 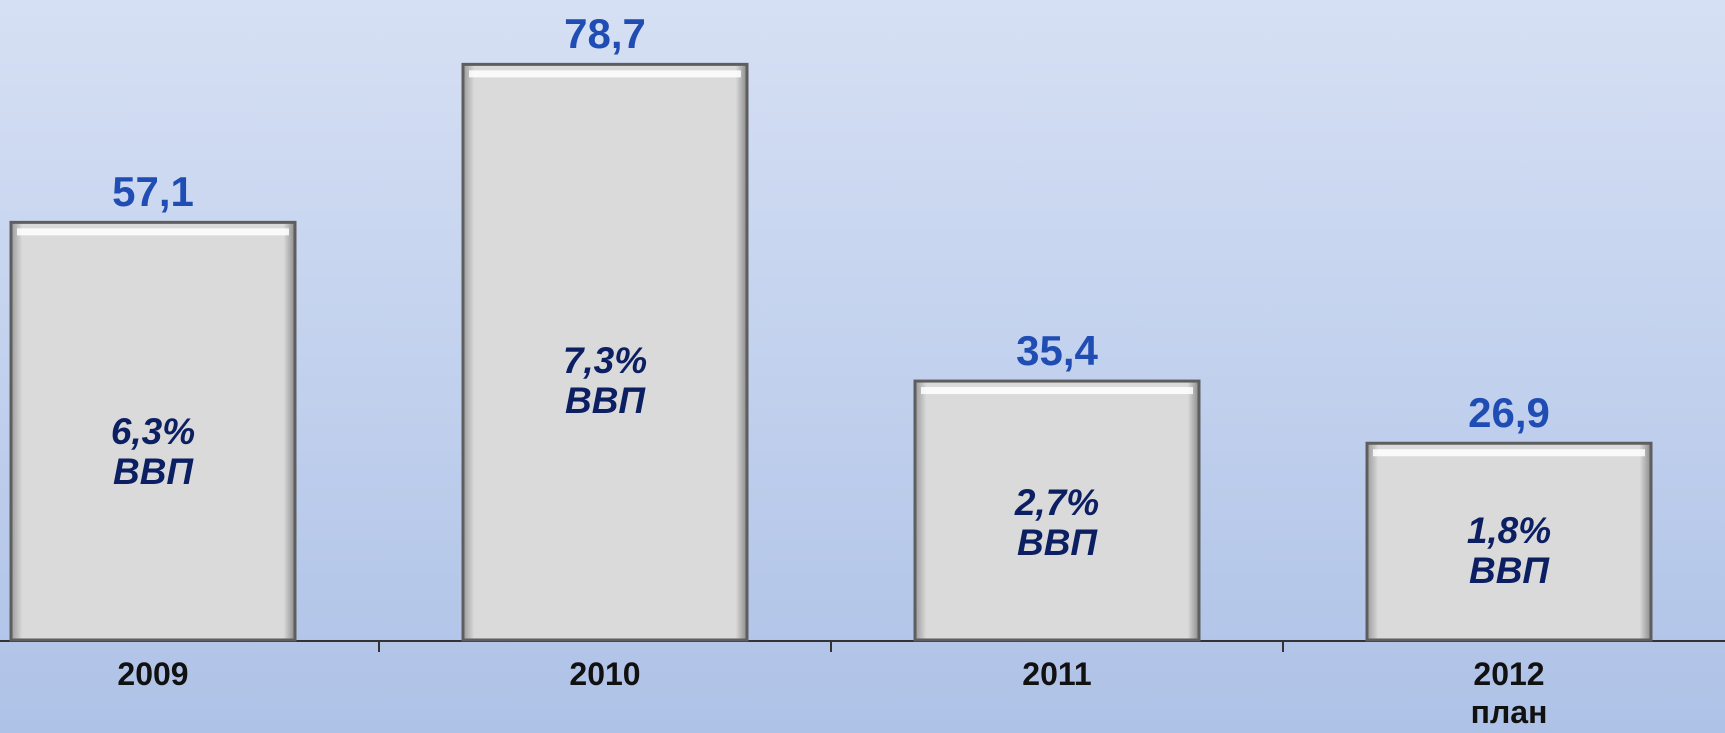 I want to click on x-tick-label: 2012 план, so click(x=1509, y=693).